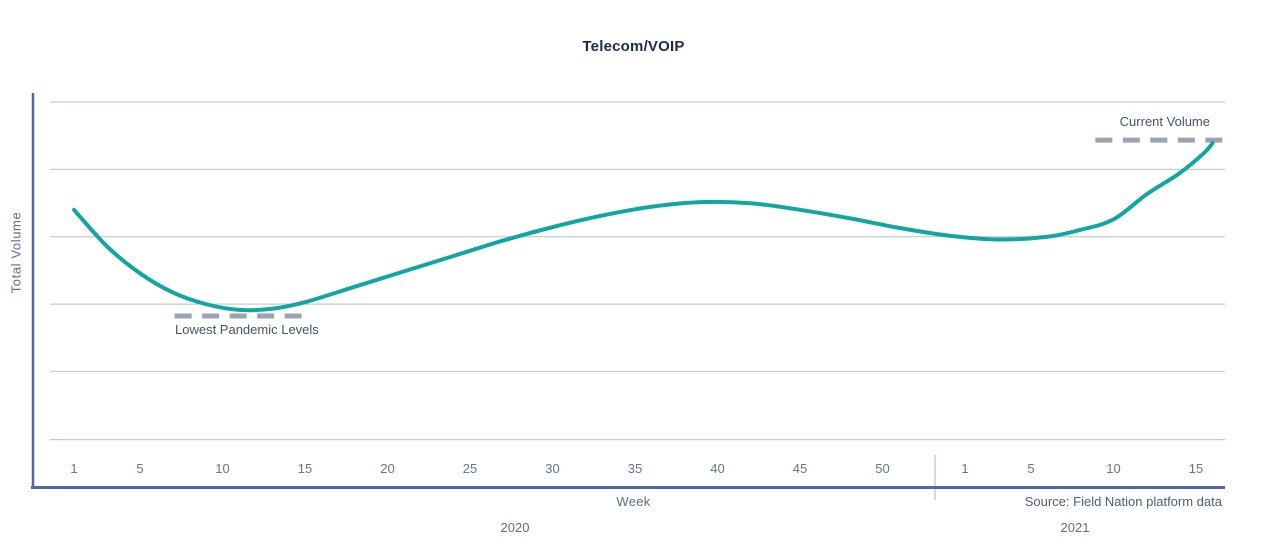 This screenshot has height=553, width=1267. What do you see at coordinates (1164, 121) in the screenshot?
I see `current-volume-annotation-label: Current Volume` at bounding box center [1164, 121].